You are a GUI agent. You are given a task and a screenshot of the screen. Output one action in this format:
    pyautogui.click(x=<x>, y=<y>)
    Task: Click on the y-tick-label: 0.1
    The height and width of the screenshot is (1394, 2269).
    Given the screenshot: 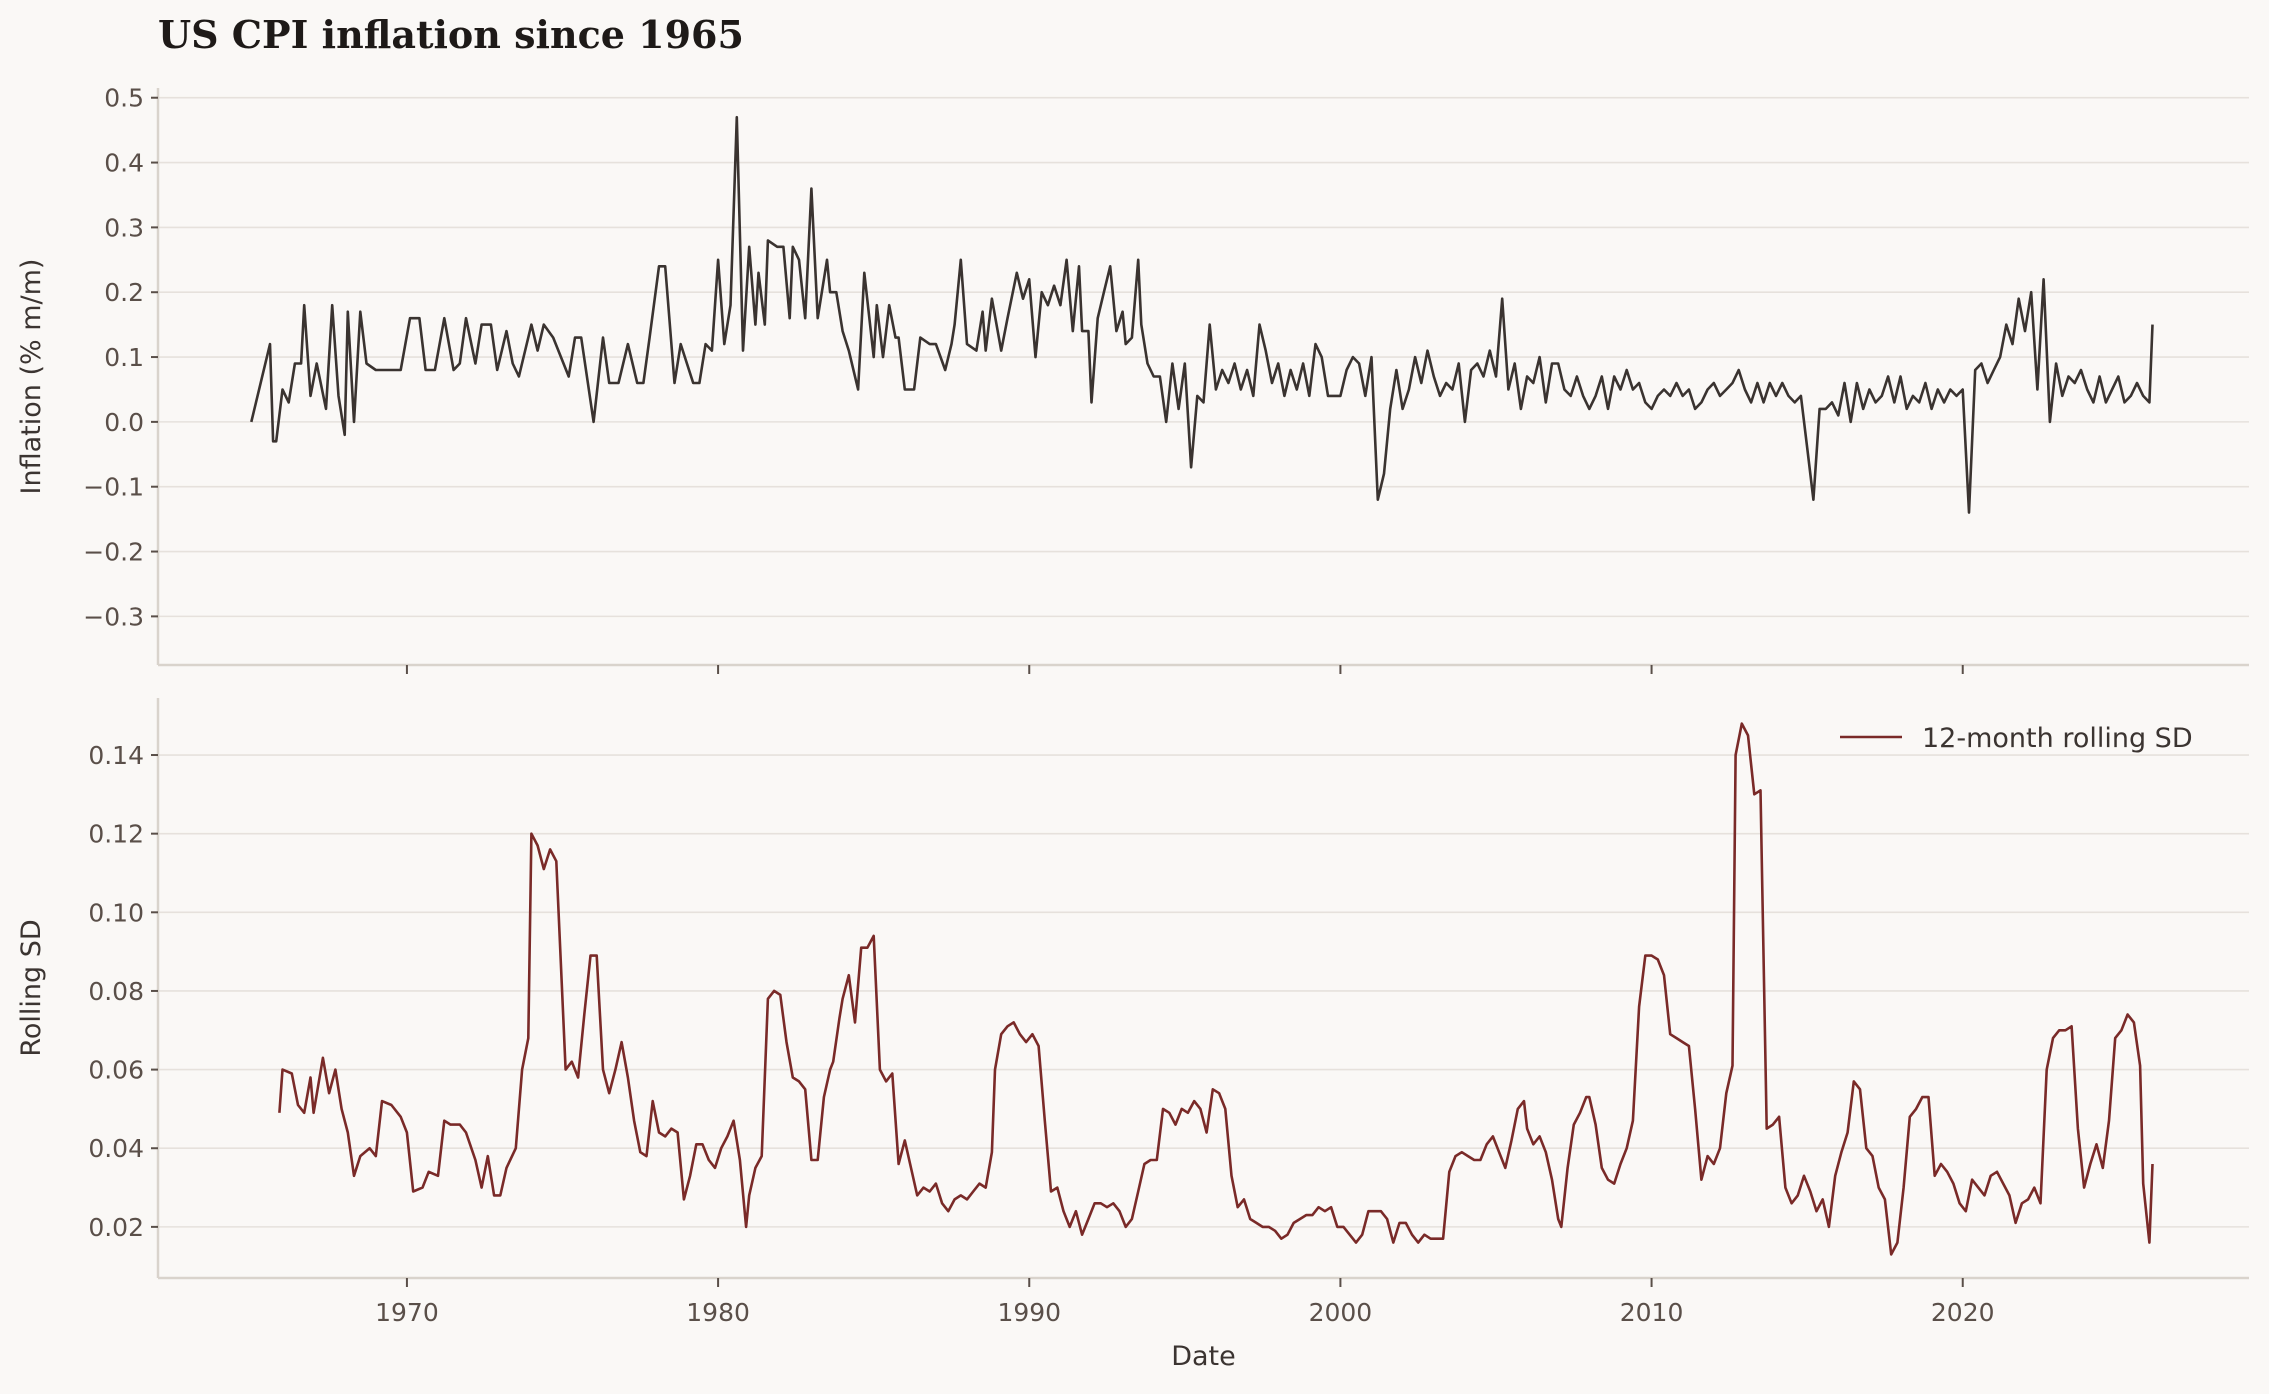 What is the action you would take?
    pyautogui.click(x=124, y=357)
    